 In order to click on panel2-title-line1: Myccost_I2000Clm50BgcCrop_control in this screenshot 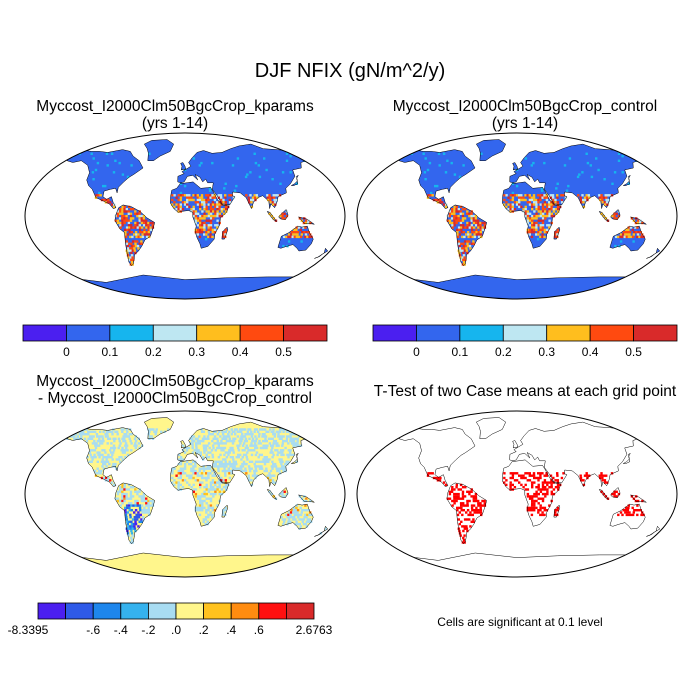, I will do `click(525, 106)`.